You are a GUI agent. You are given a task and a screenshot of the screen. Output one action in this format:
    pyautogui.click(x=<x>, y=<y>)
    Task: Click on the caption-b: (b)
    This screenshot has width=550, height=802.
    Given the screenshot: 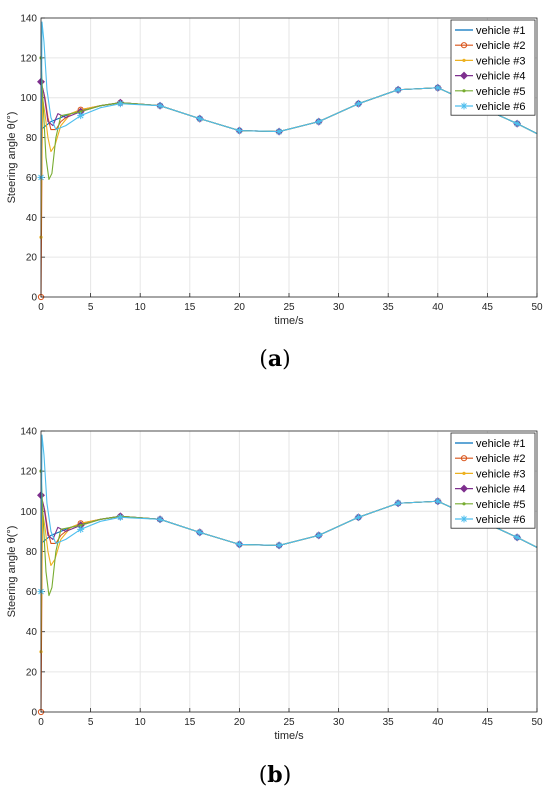 What is the action you would take?
    pyautogui.click(x=275, y=775)
    